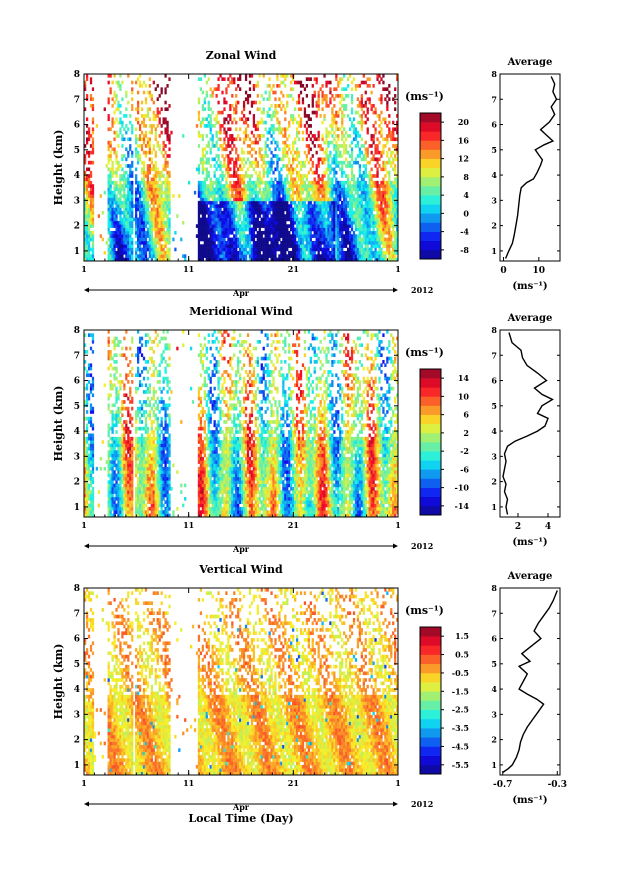 This screenshot has width=617, height=876. What do you see at coordinates (518, 527) in the screenshot?
I see `average-x-tick-label: 2` at bounding box center [518, 527].